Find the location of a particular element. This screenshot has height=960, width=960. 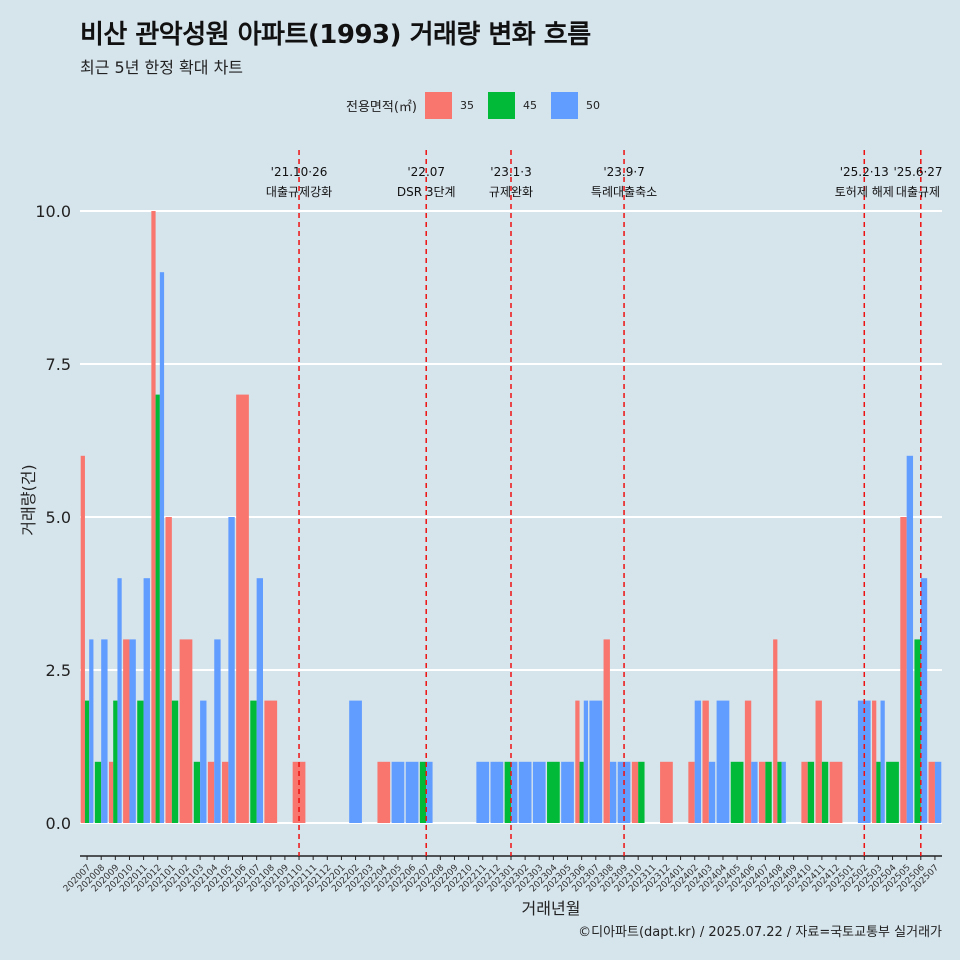

event-label: 대출규제강화 is located at coordinates (299, 192).